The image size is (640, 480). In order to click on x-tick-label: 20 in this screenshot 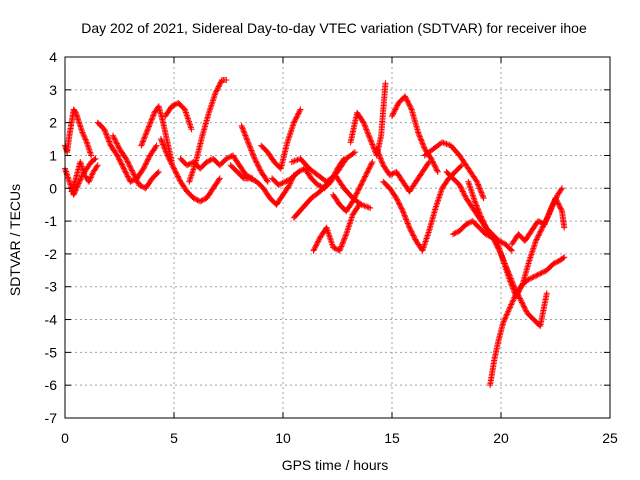, I will do `click(501, 438)`.